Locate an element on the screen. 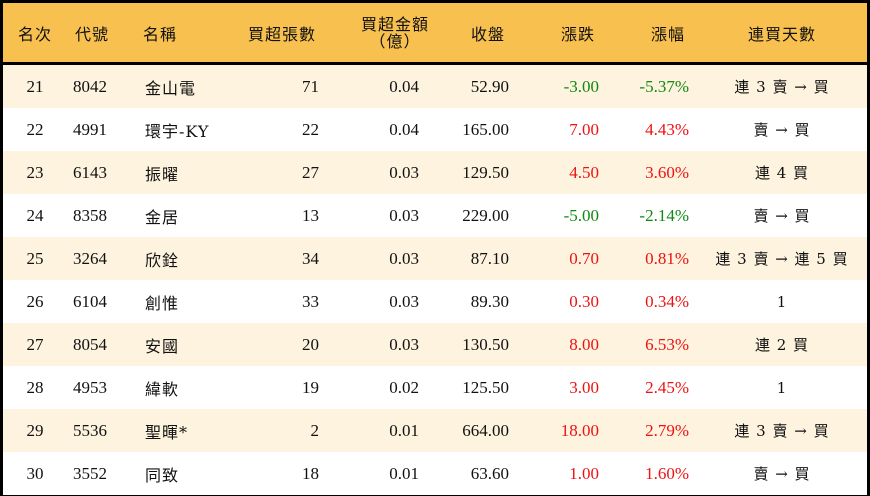 This screenshot has width=870, height=496. cell-name: 安國 is located at coordinates (162, 346).